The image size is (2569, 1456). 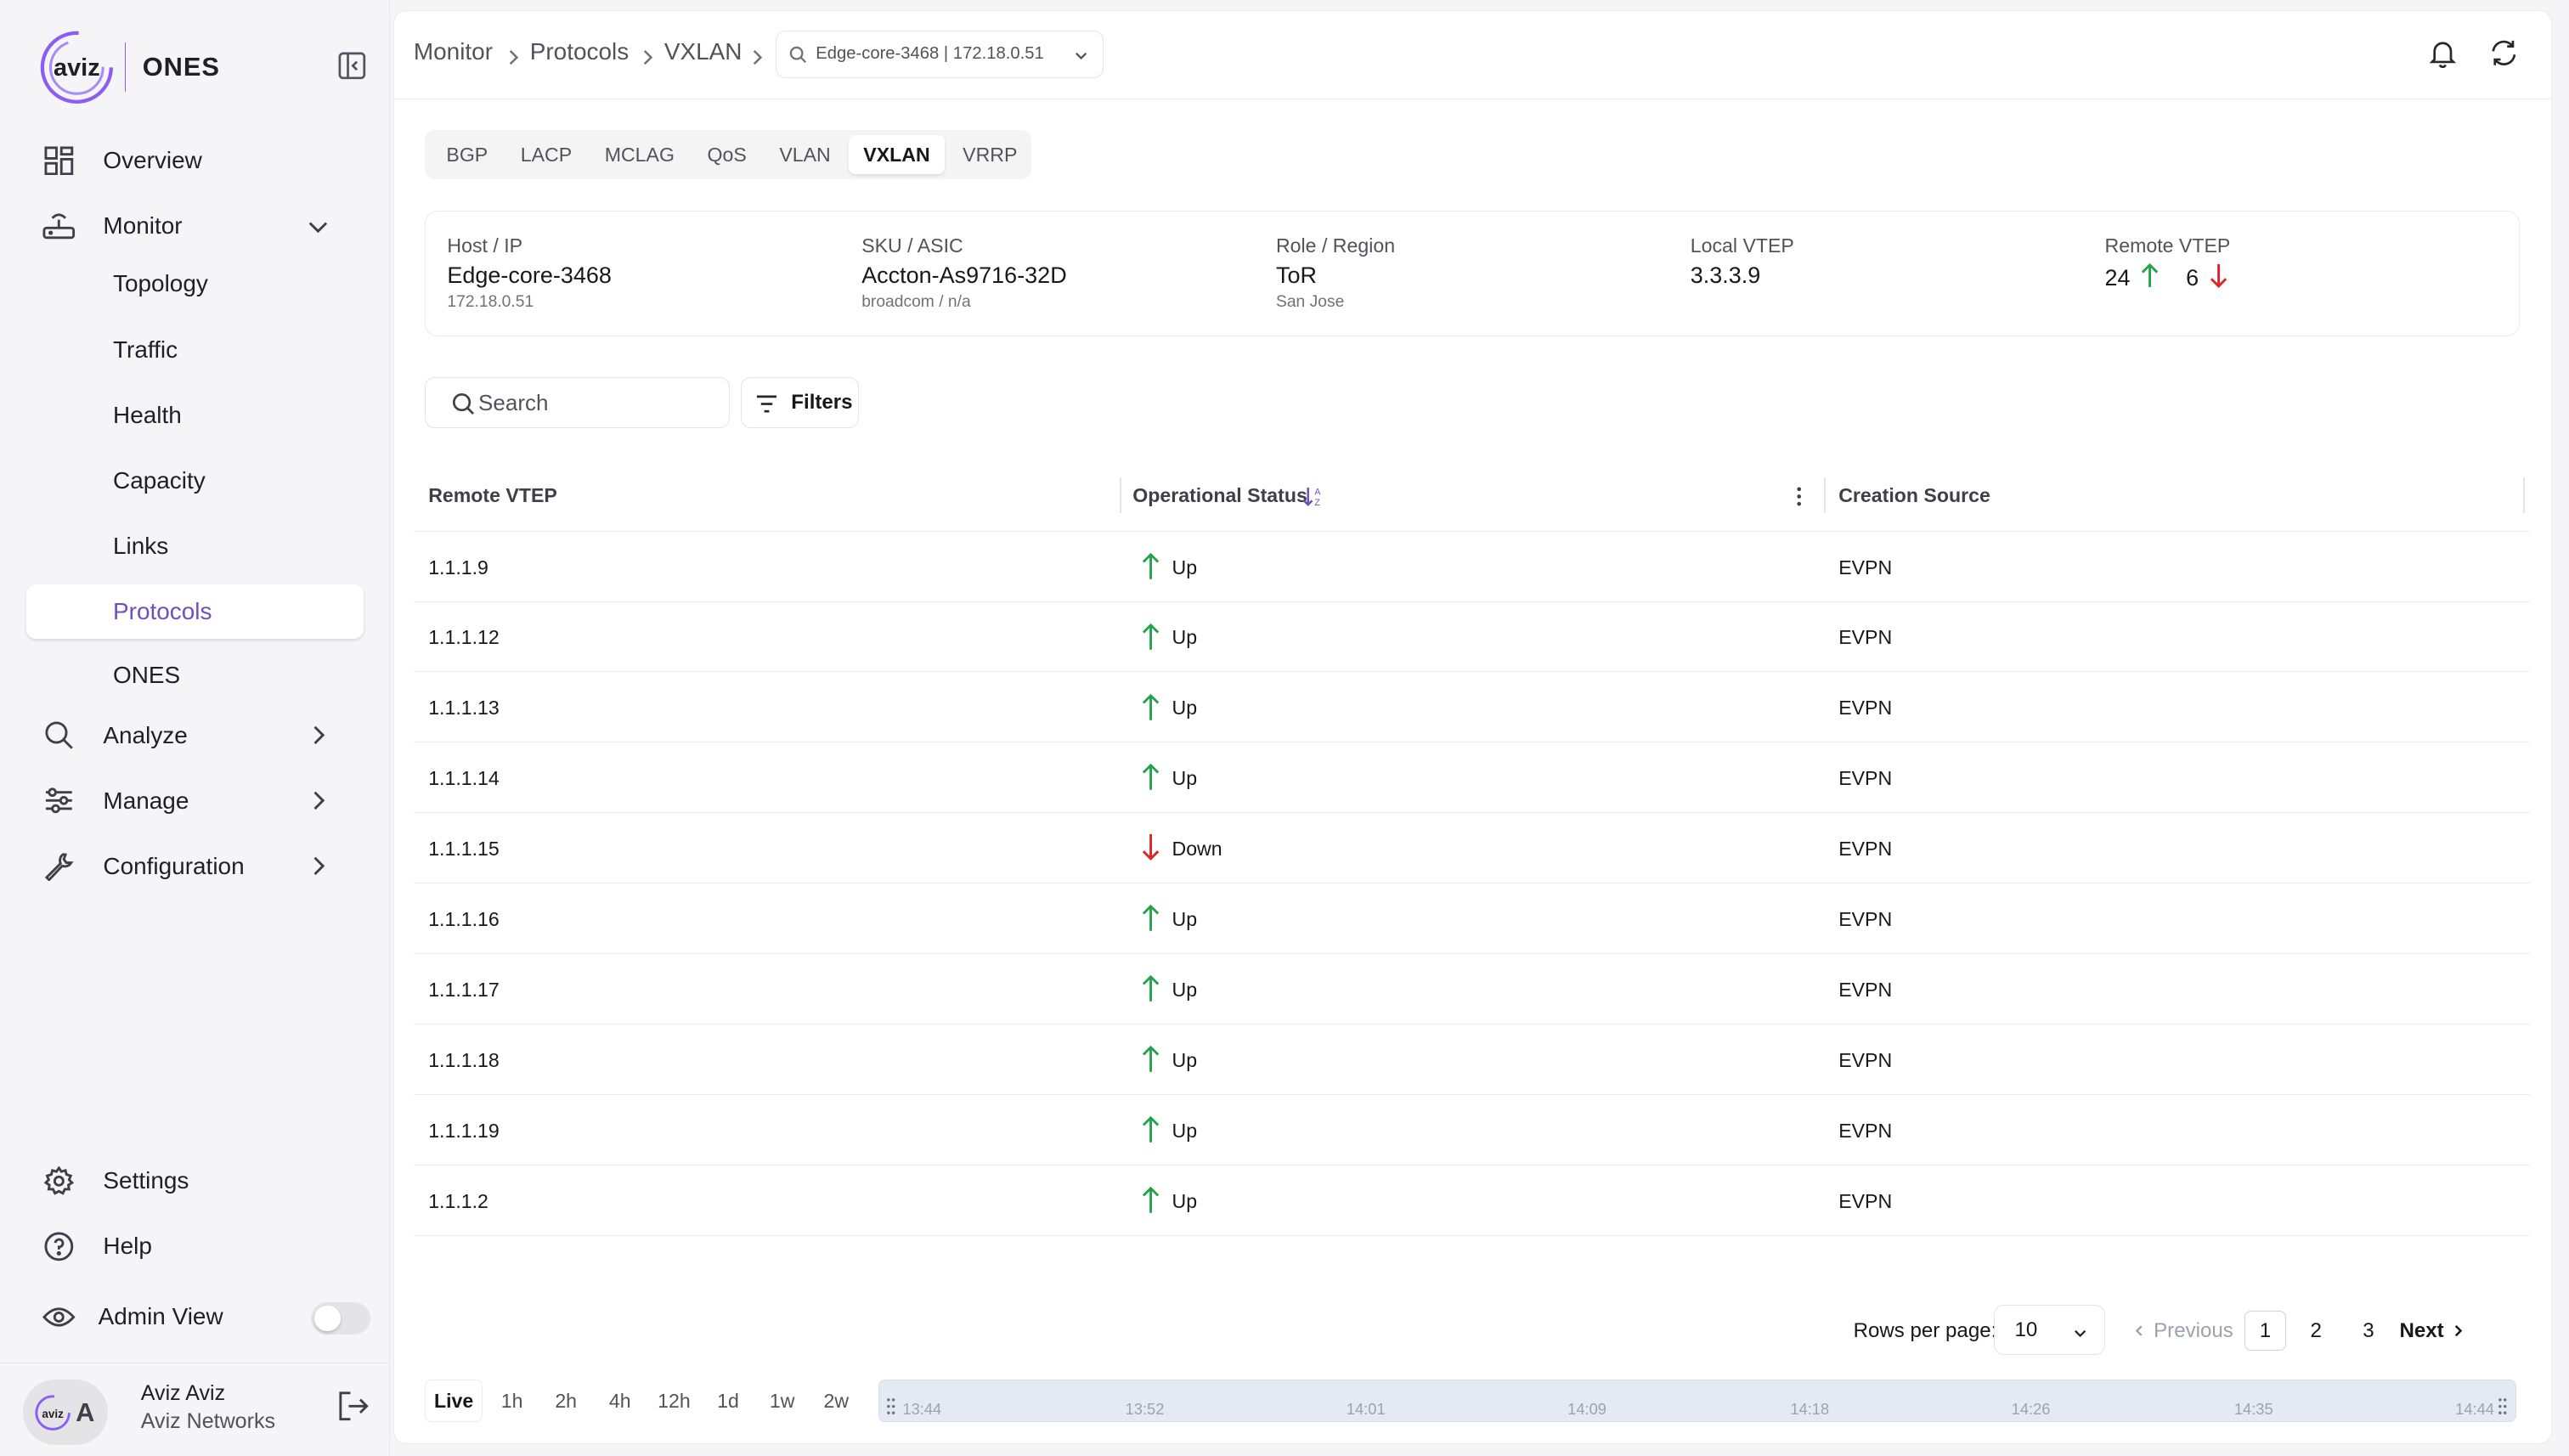 What do you see at coordinates (2316, 1330) in the screenshot?
I see `page-2-button: 2` at bounding box center [2316, 1330].